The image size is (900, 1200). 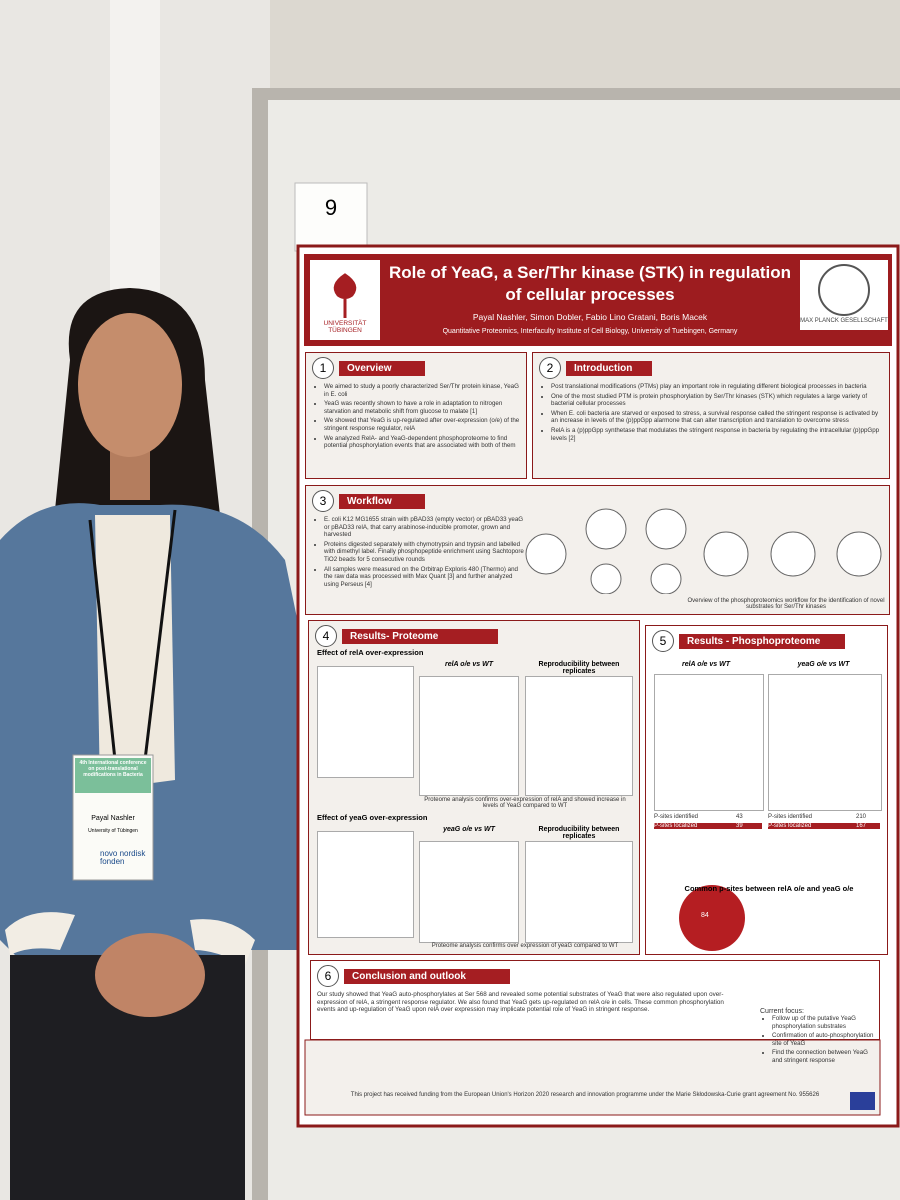 What do you see at coordinates (113, 831) in the screenshot?
I see `badge-affiliation: University of Tübingen` at bounding box center [113, 831].